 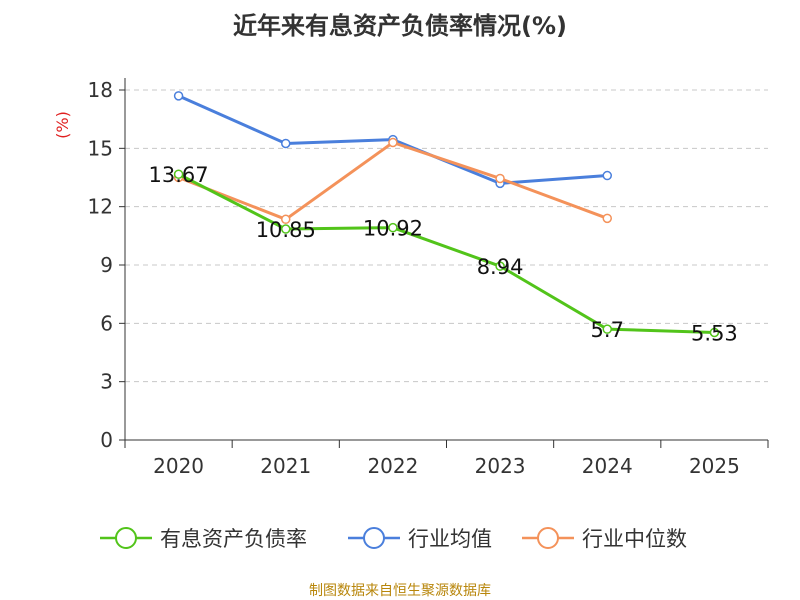 What do you see at coordinates (393, 539) in the screenshot?
I see `legend: 有息资产负债率 行业均值 行业中位数` at bounding box center [393, 539].